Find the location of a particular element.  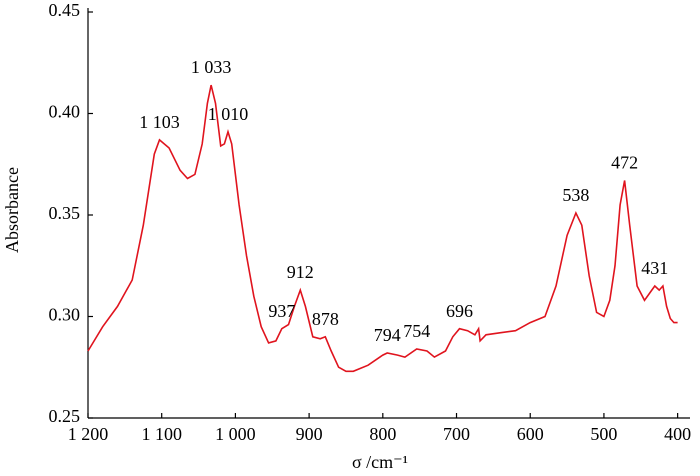

y-axis-label: Absorbance is located at coordinates (12, 210).